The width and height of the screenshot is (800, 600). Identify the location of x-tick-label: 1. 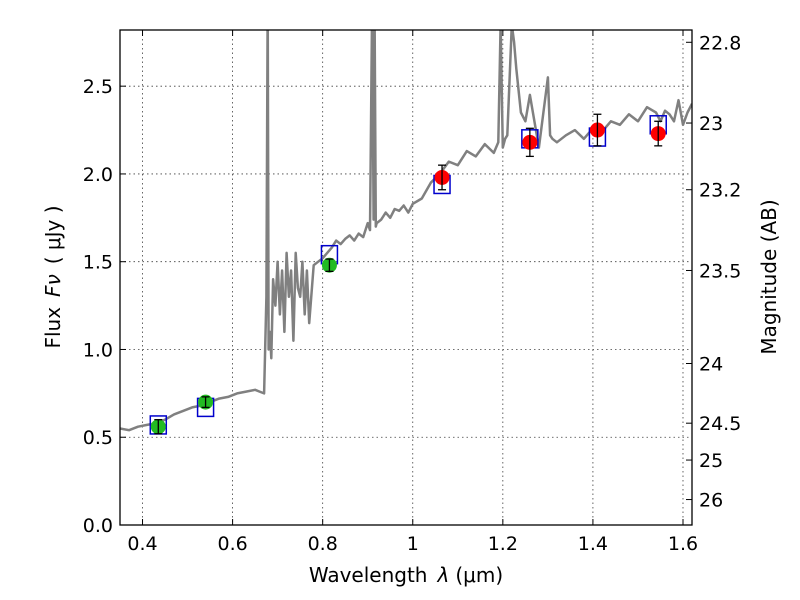
(413, 544).